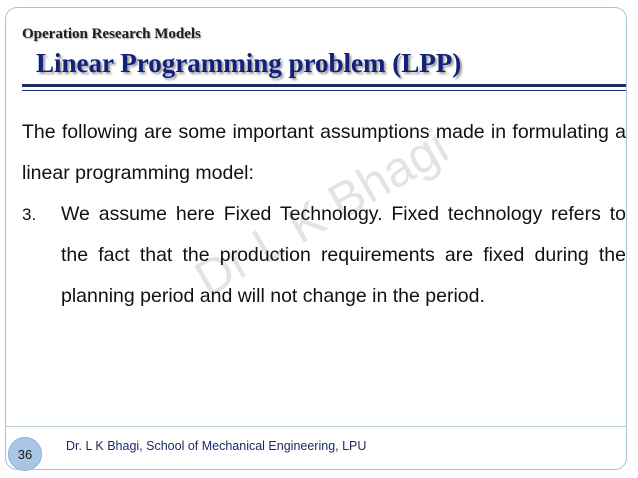 This screenshot has height=478, width=638. What do you see at coordinates (324, 90) in the screenshot?
I see `title-underline-thin` at bounding box center [324, 90].